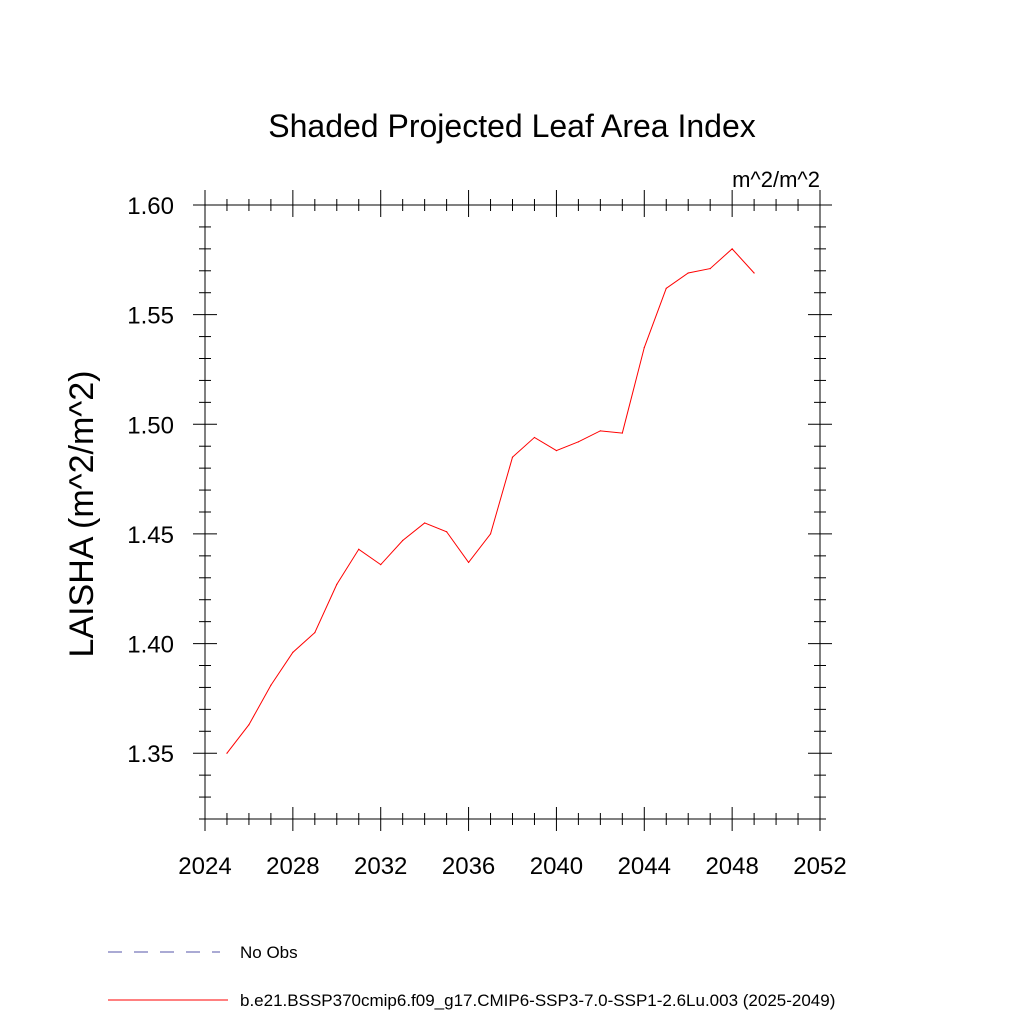  What do you see at coordinates (150, 535) in the screenshot?
I see `y-tick-label: 1.45` at bounding box center [150, 535].